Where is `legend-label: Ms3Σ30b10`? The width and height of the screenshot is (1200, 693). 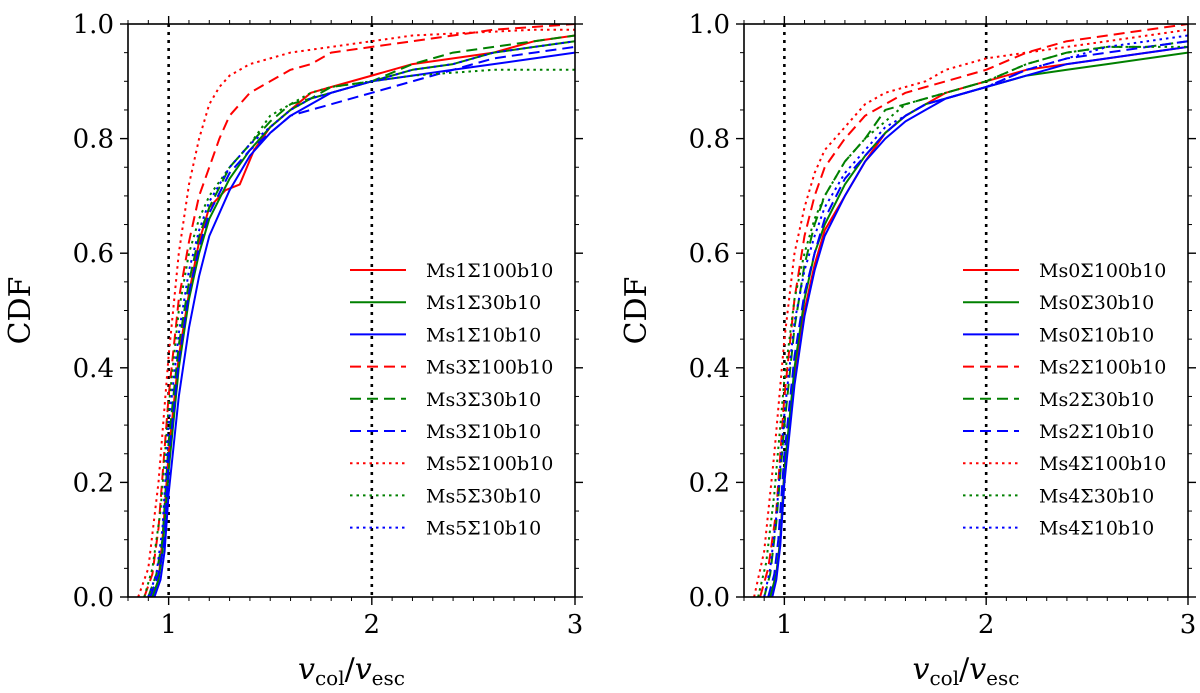
legend-label: Ms3Σ30b10 is located at coordinates (483, 400).